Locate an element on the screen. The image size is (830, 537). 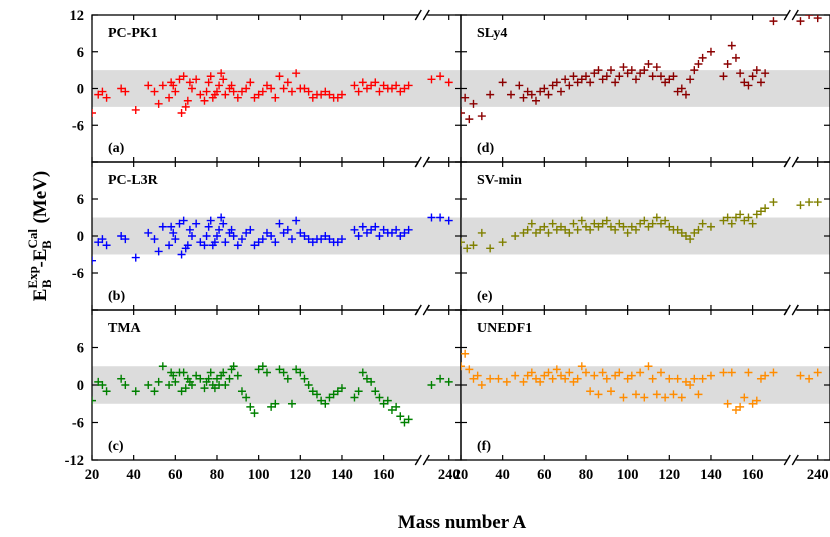
panel-letter: (f) is located at coordinates (484, 446).